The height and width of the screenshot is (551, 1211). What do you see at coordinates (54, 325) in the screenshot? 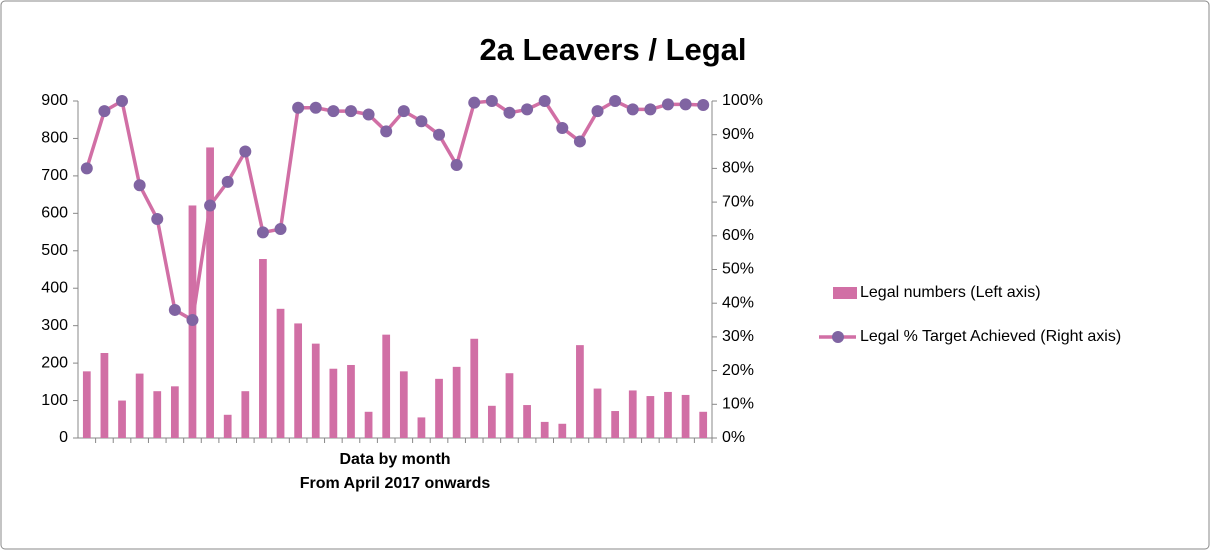
I see `y-tick-label: 300` at bounding box center [54, 325].